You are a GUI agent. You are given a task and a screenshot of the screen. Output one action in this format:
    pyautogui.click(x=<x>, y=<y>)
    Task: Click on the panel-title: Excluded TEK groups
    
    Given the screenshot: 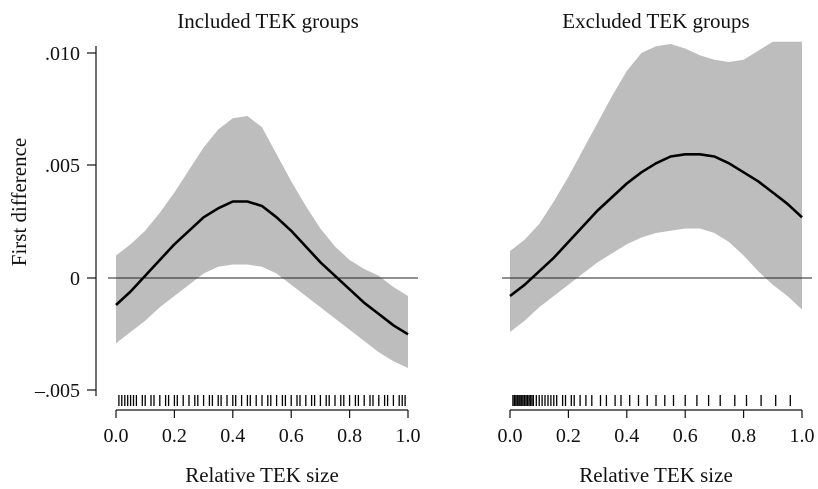 What is the action you would take?
    pyautogui.click(x=655, y=21)
    